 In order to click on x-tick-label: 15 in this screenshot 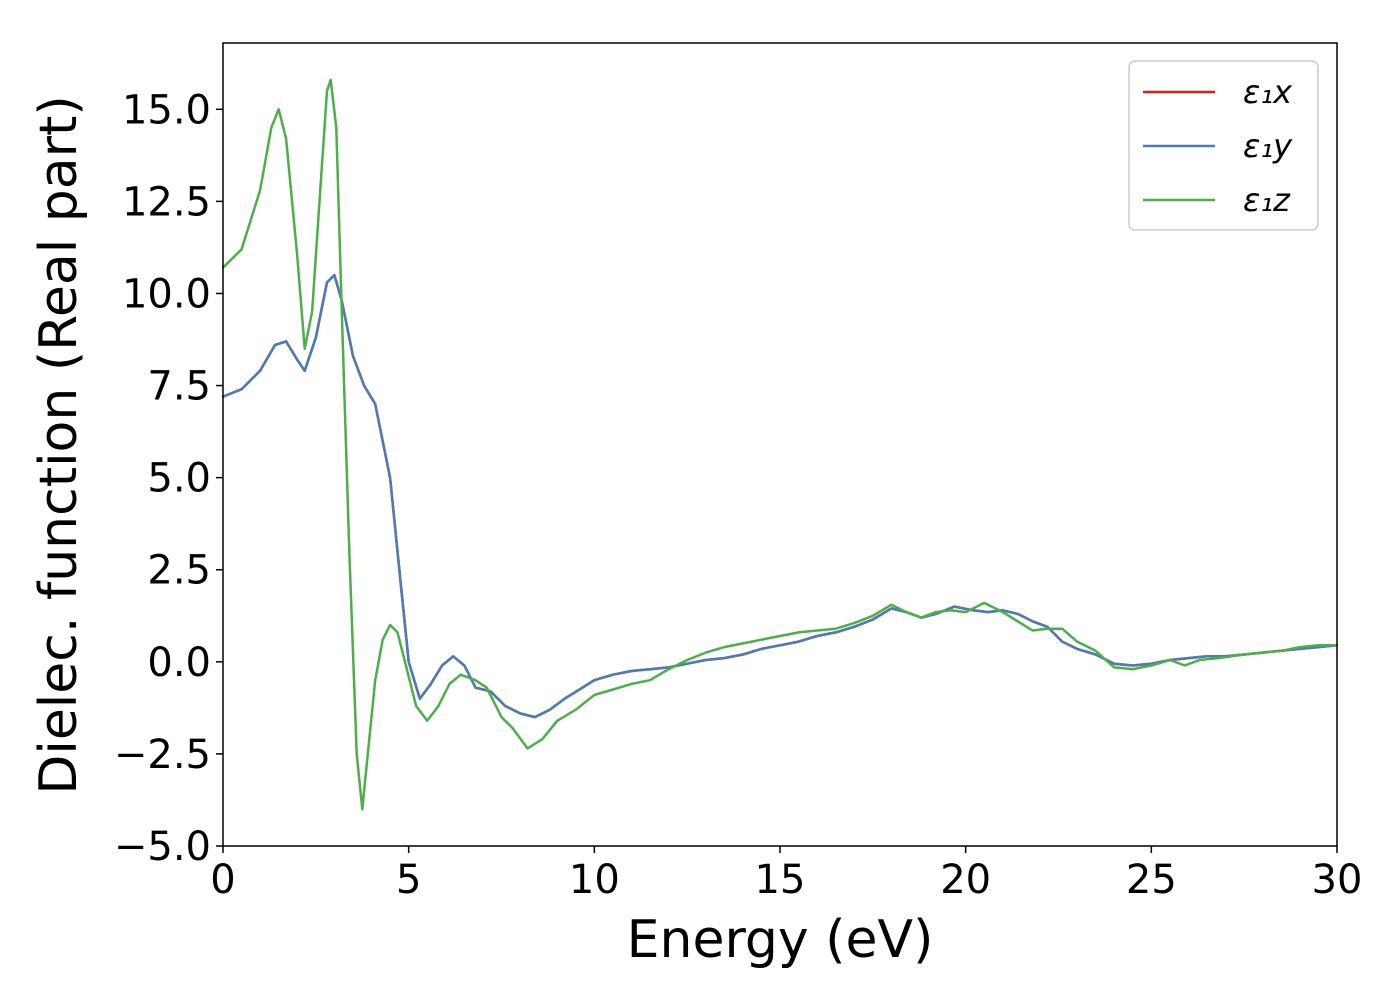, I will do `click(780, 880)`.